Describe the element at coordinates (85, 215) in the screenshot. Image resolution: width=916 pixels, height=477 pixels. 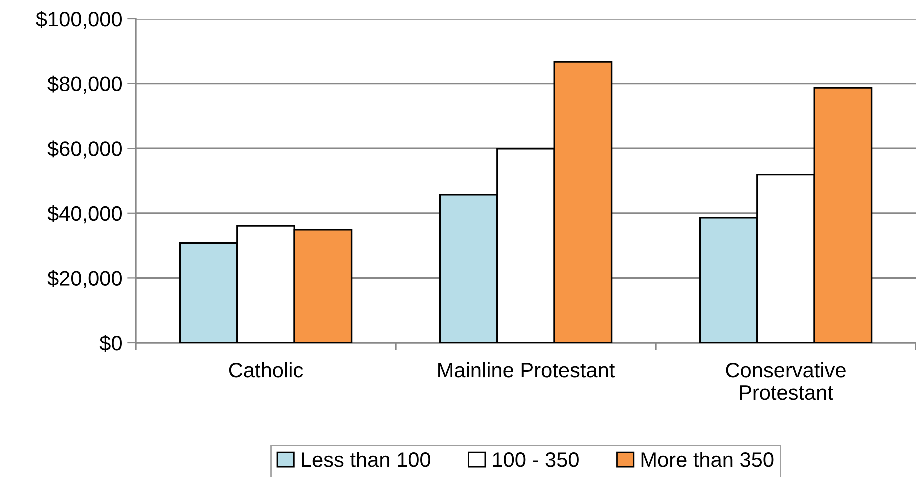
I see `y-tick-label: $40,000` at that location.